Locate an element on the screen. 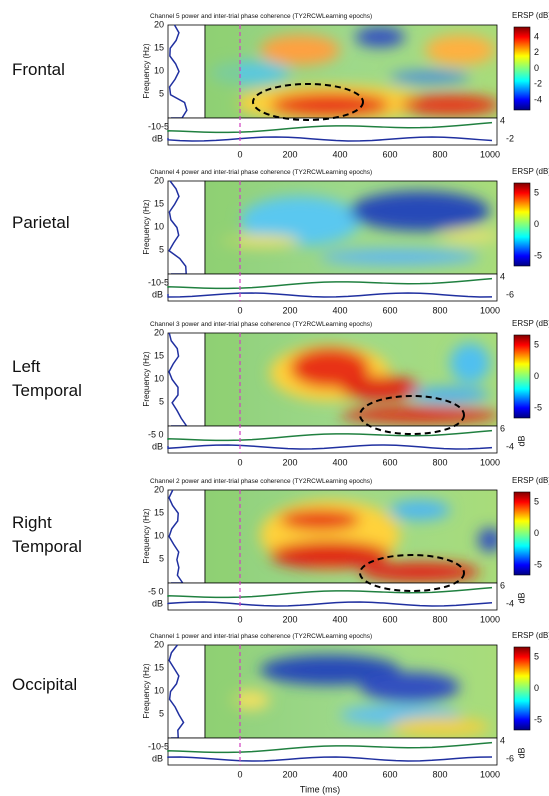 The height and width of the screenshot is (796, 549). region-label: Temporal is located at coordinates (47, 390).